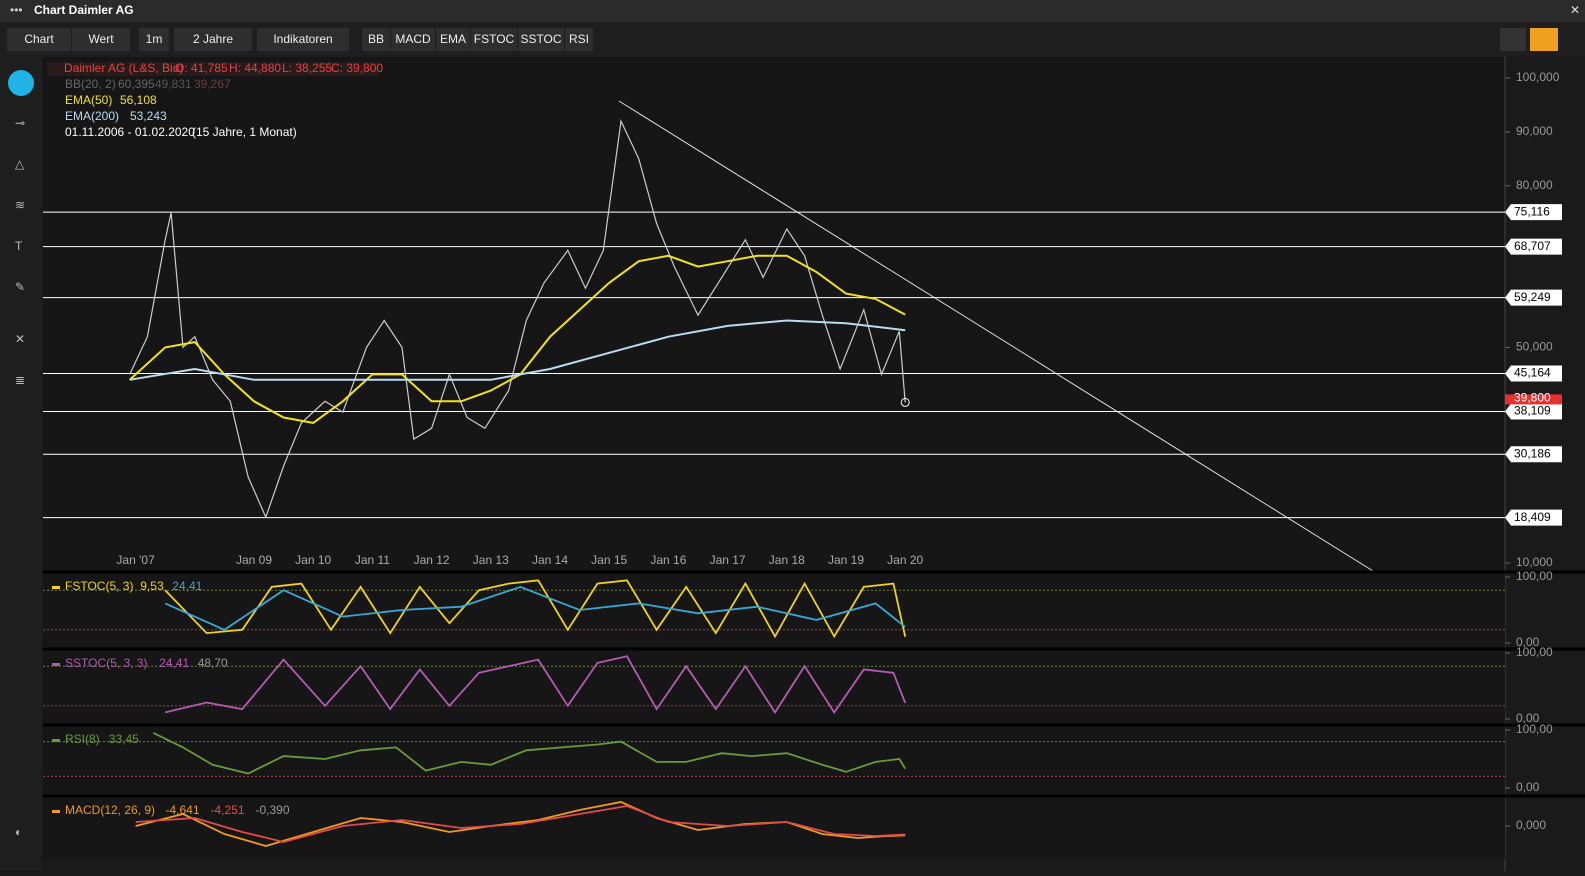 The width and height of the screenshot is (1585, 876). I want to click on level-label: 38,109, so click(1532, 411).